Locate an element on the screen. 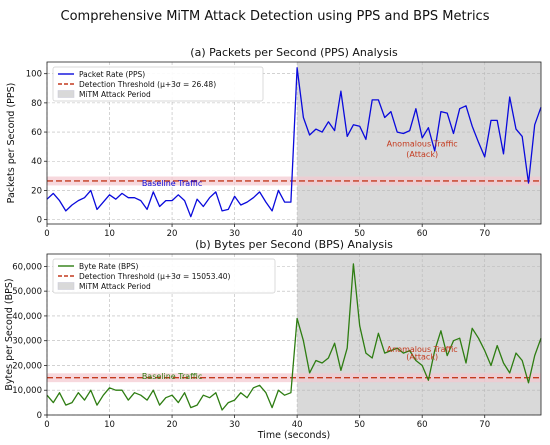  y-tick-label: 60,000 is located at coordinates (27, 267).